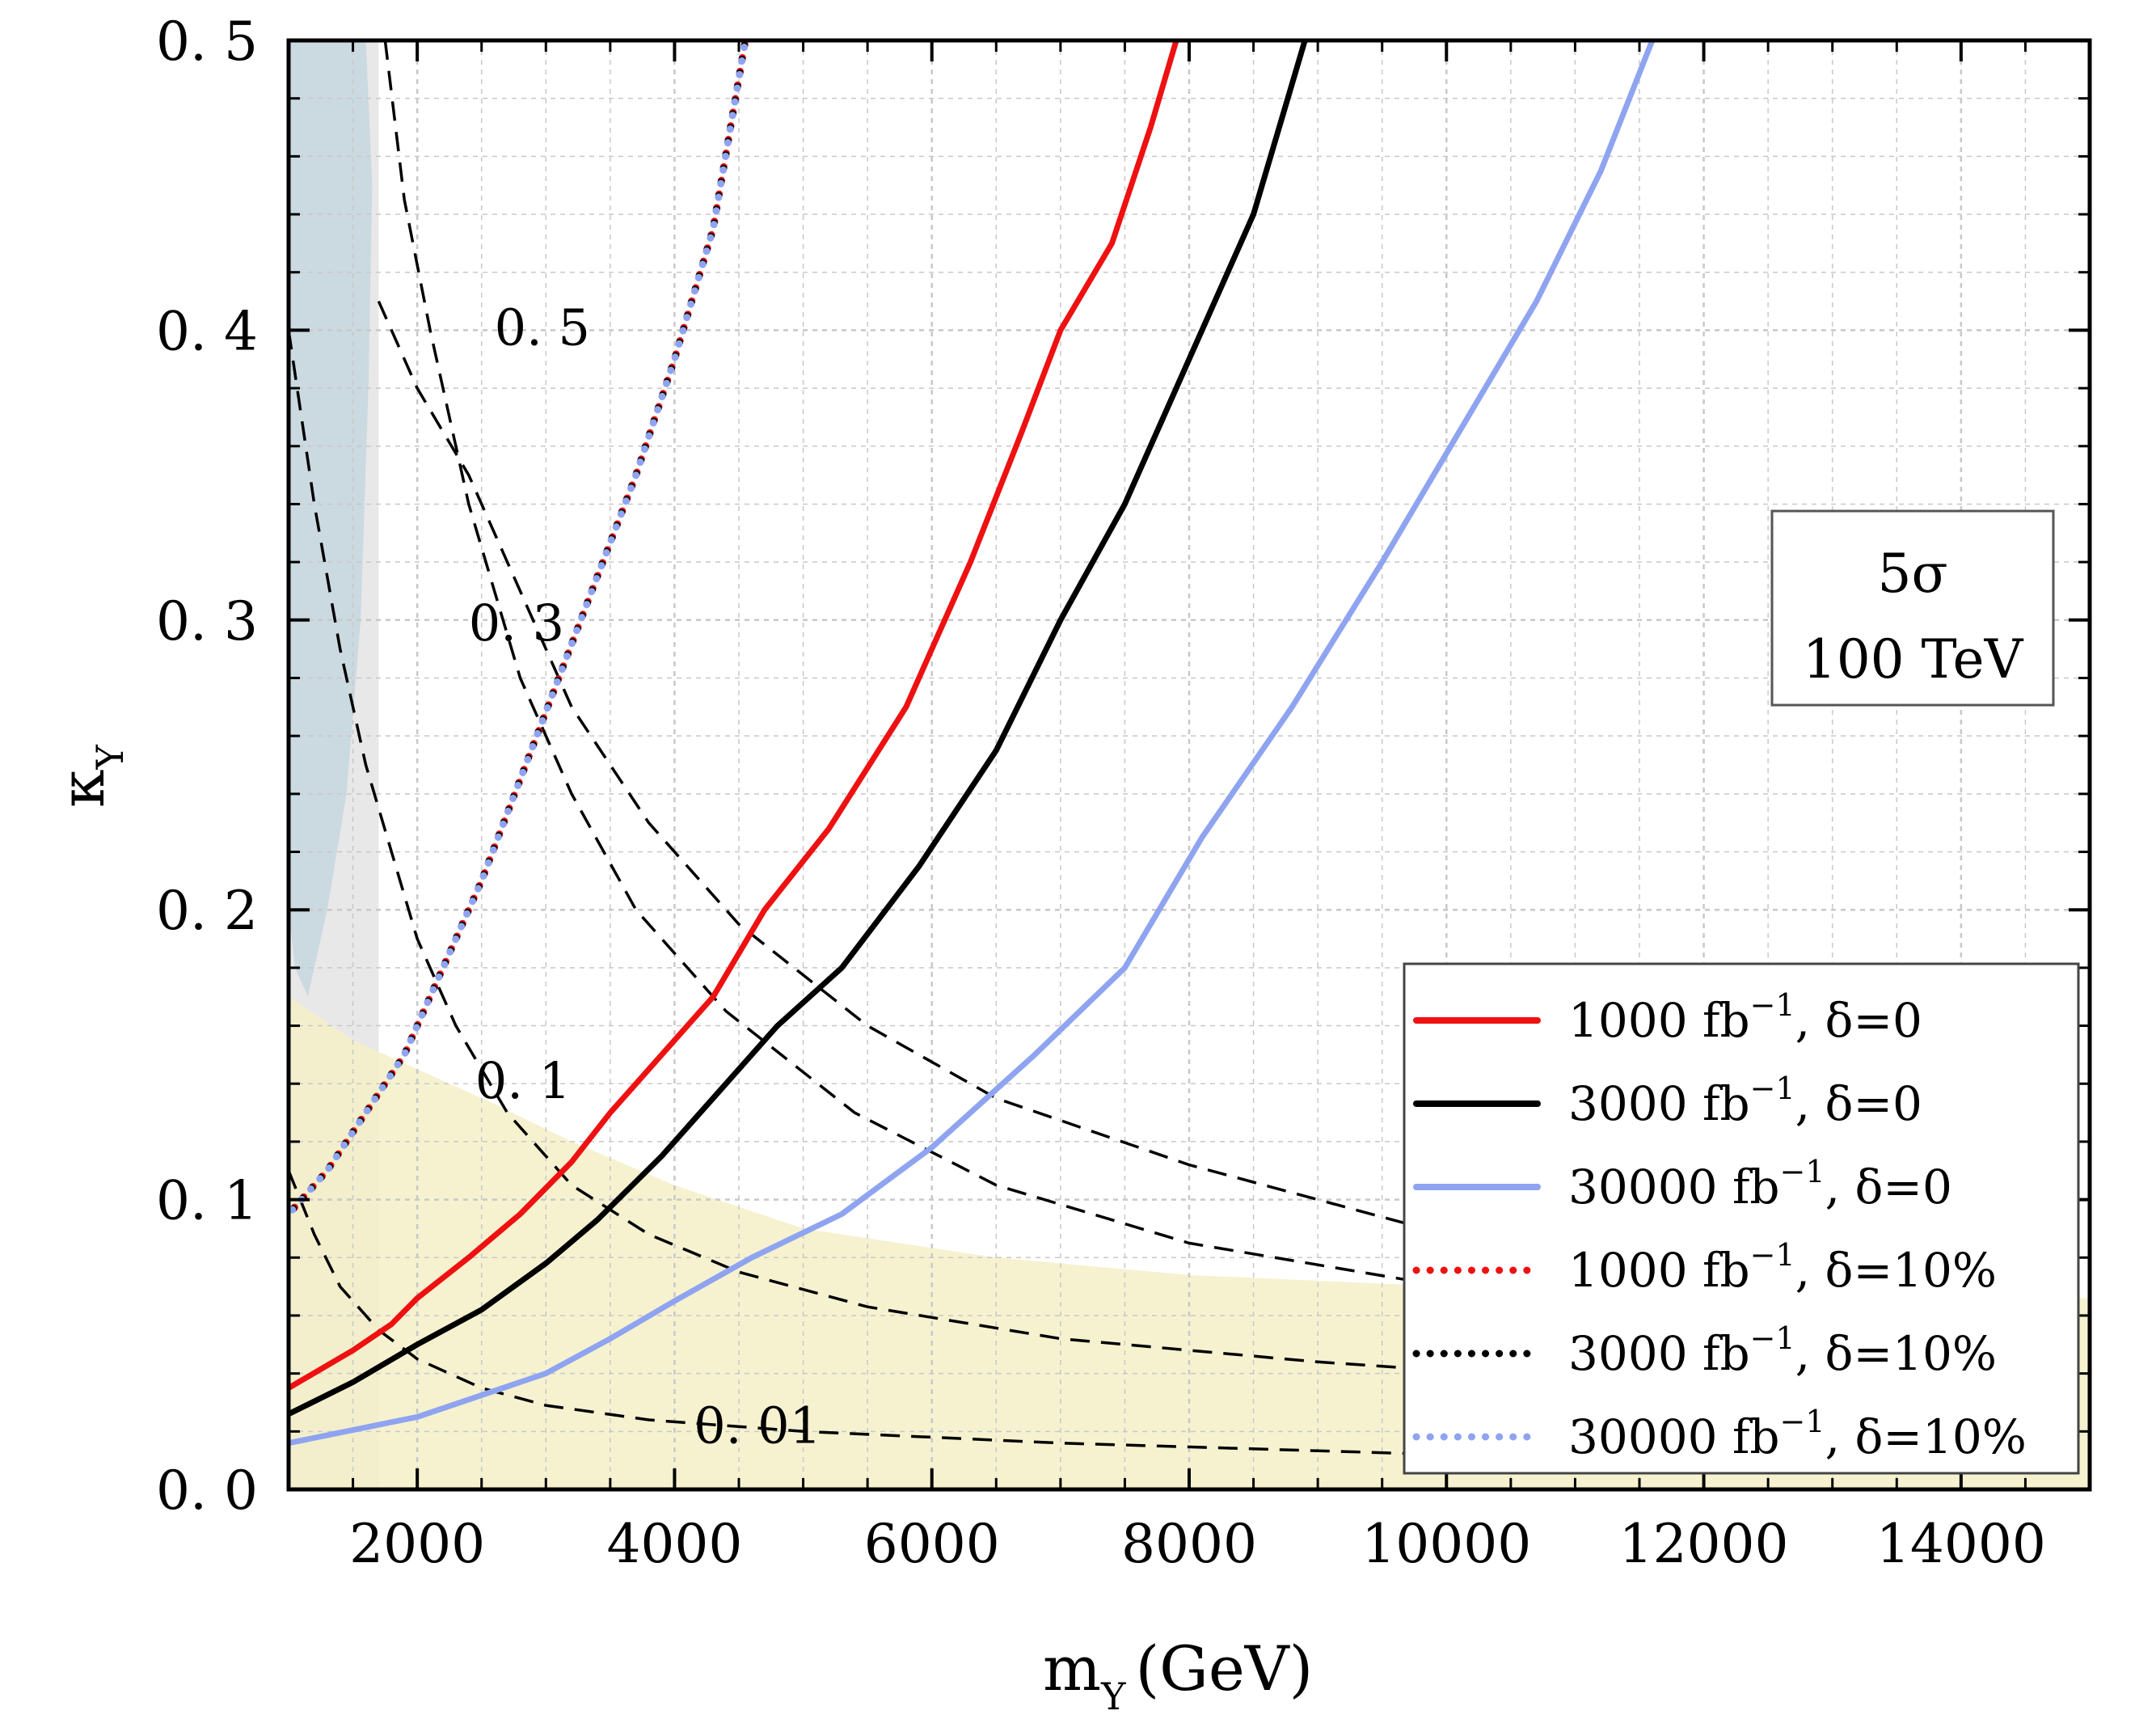  Describe the element at coordinates (523, 1080) in the screenshot. I see `contour-label-2: 0. 1` at that location.